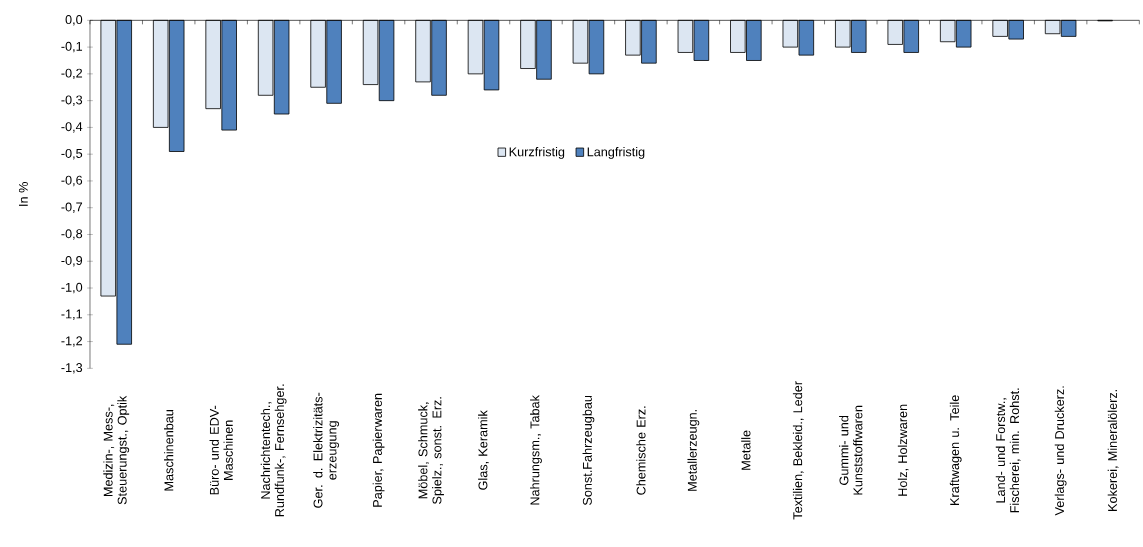 The image size is (1143, 547). What do you see at coordinates (537, 153) in the screenshot?
I see `legend-label: Kurzfristig` at bounding box center [537, 153].